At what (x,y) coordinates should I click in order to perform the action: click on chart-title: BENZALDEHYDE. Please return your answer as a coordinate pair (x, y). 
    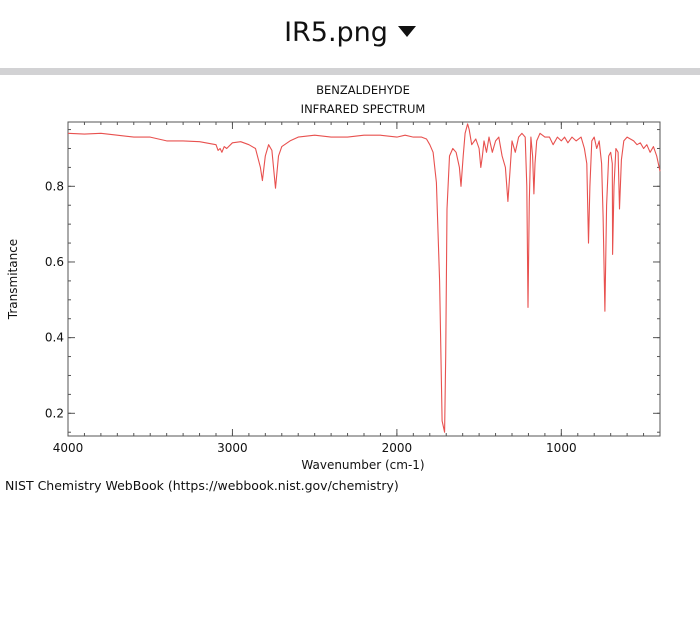
    Looking at the image, I should click on (363, 90).